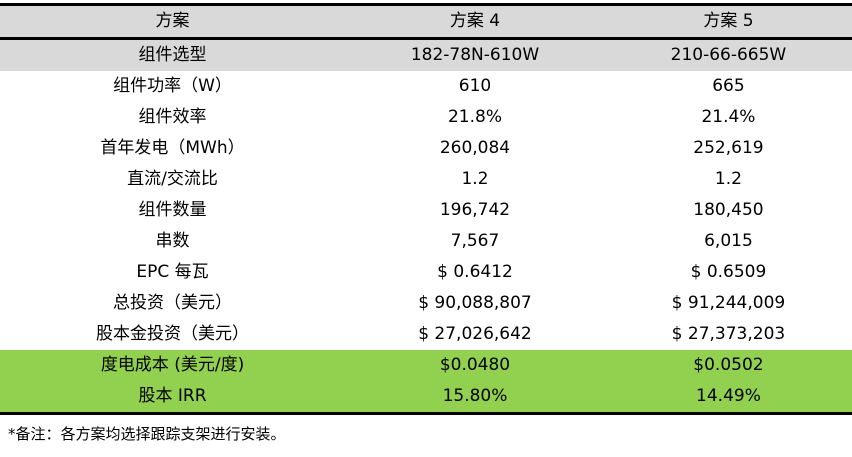 This screenshot has width=852, height=457. I want to click on plan4-value: $ 27,026,642, so click(475, 334).